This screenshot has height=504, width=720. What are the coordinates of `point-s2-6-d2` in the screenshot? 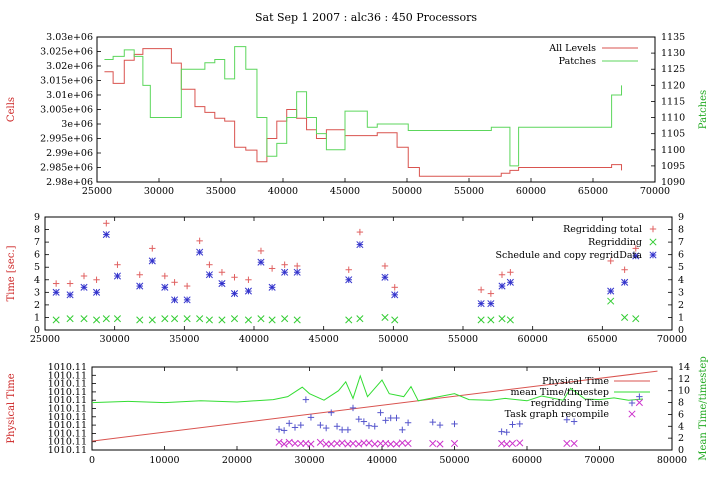 It's located at (140, 286).